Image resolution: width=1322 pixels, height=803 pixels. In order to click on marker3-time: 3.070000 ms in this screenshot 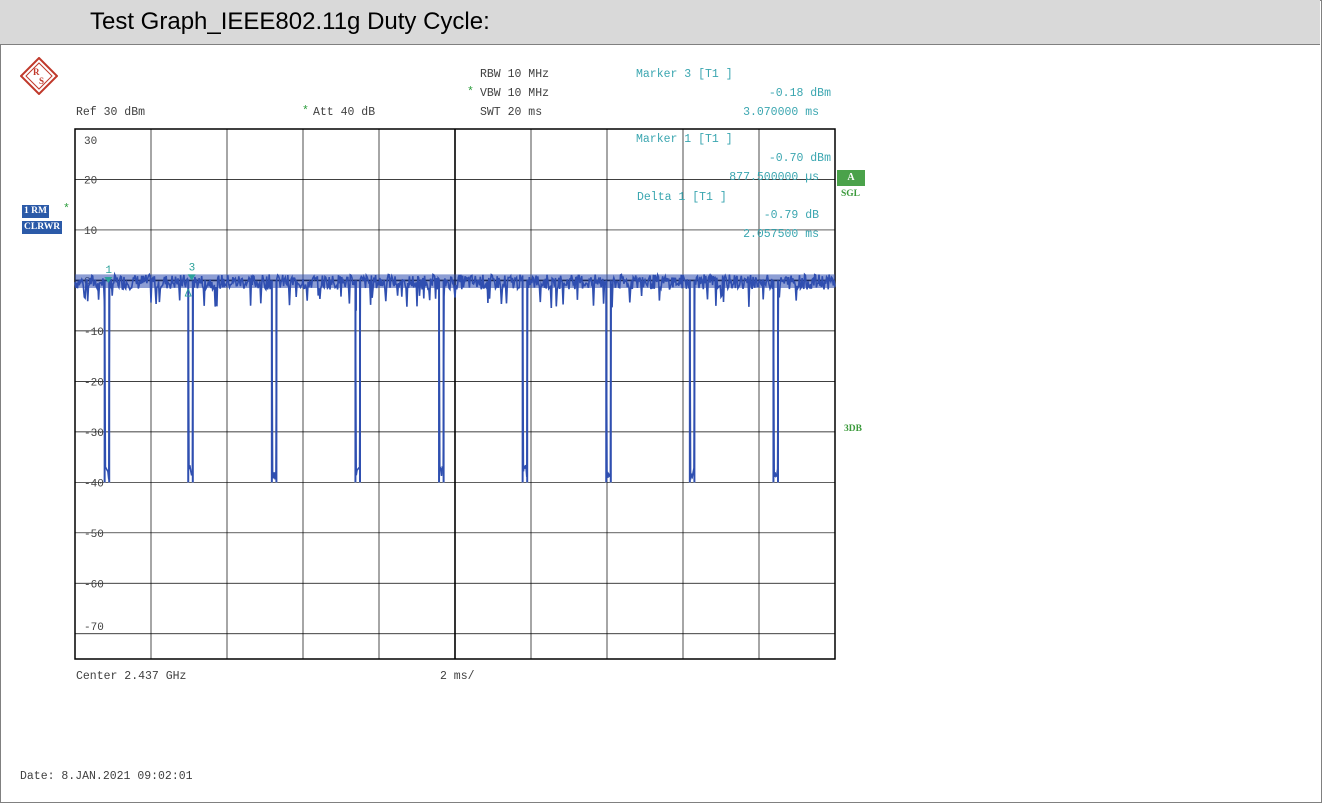, I will do `click(781, 112)`.